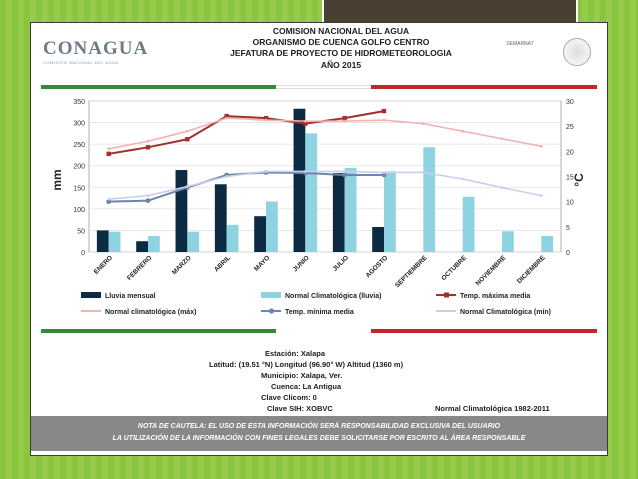  Describe the element at coordinates (139, 267) in the screenshot. I see `x-tick-label: FEBRERO` at that location.